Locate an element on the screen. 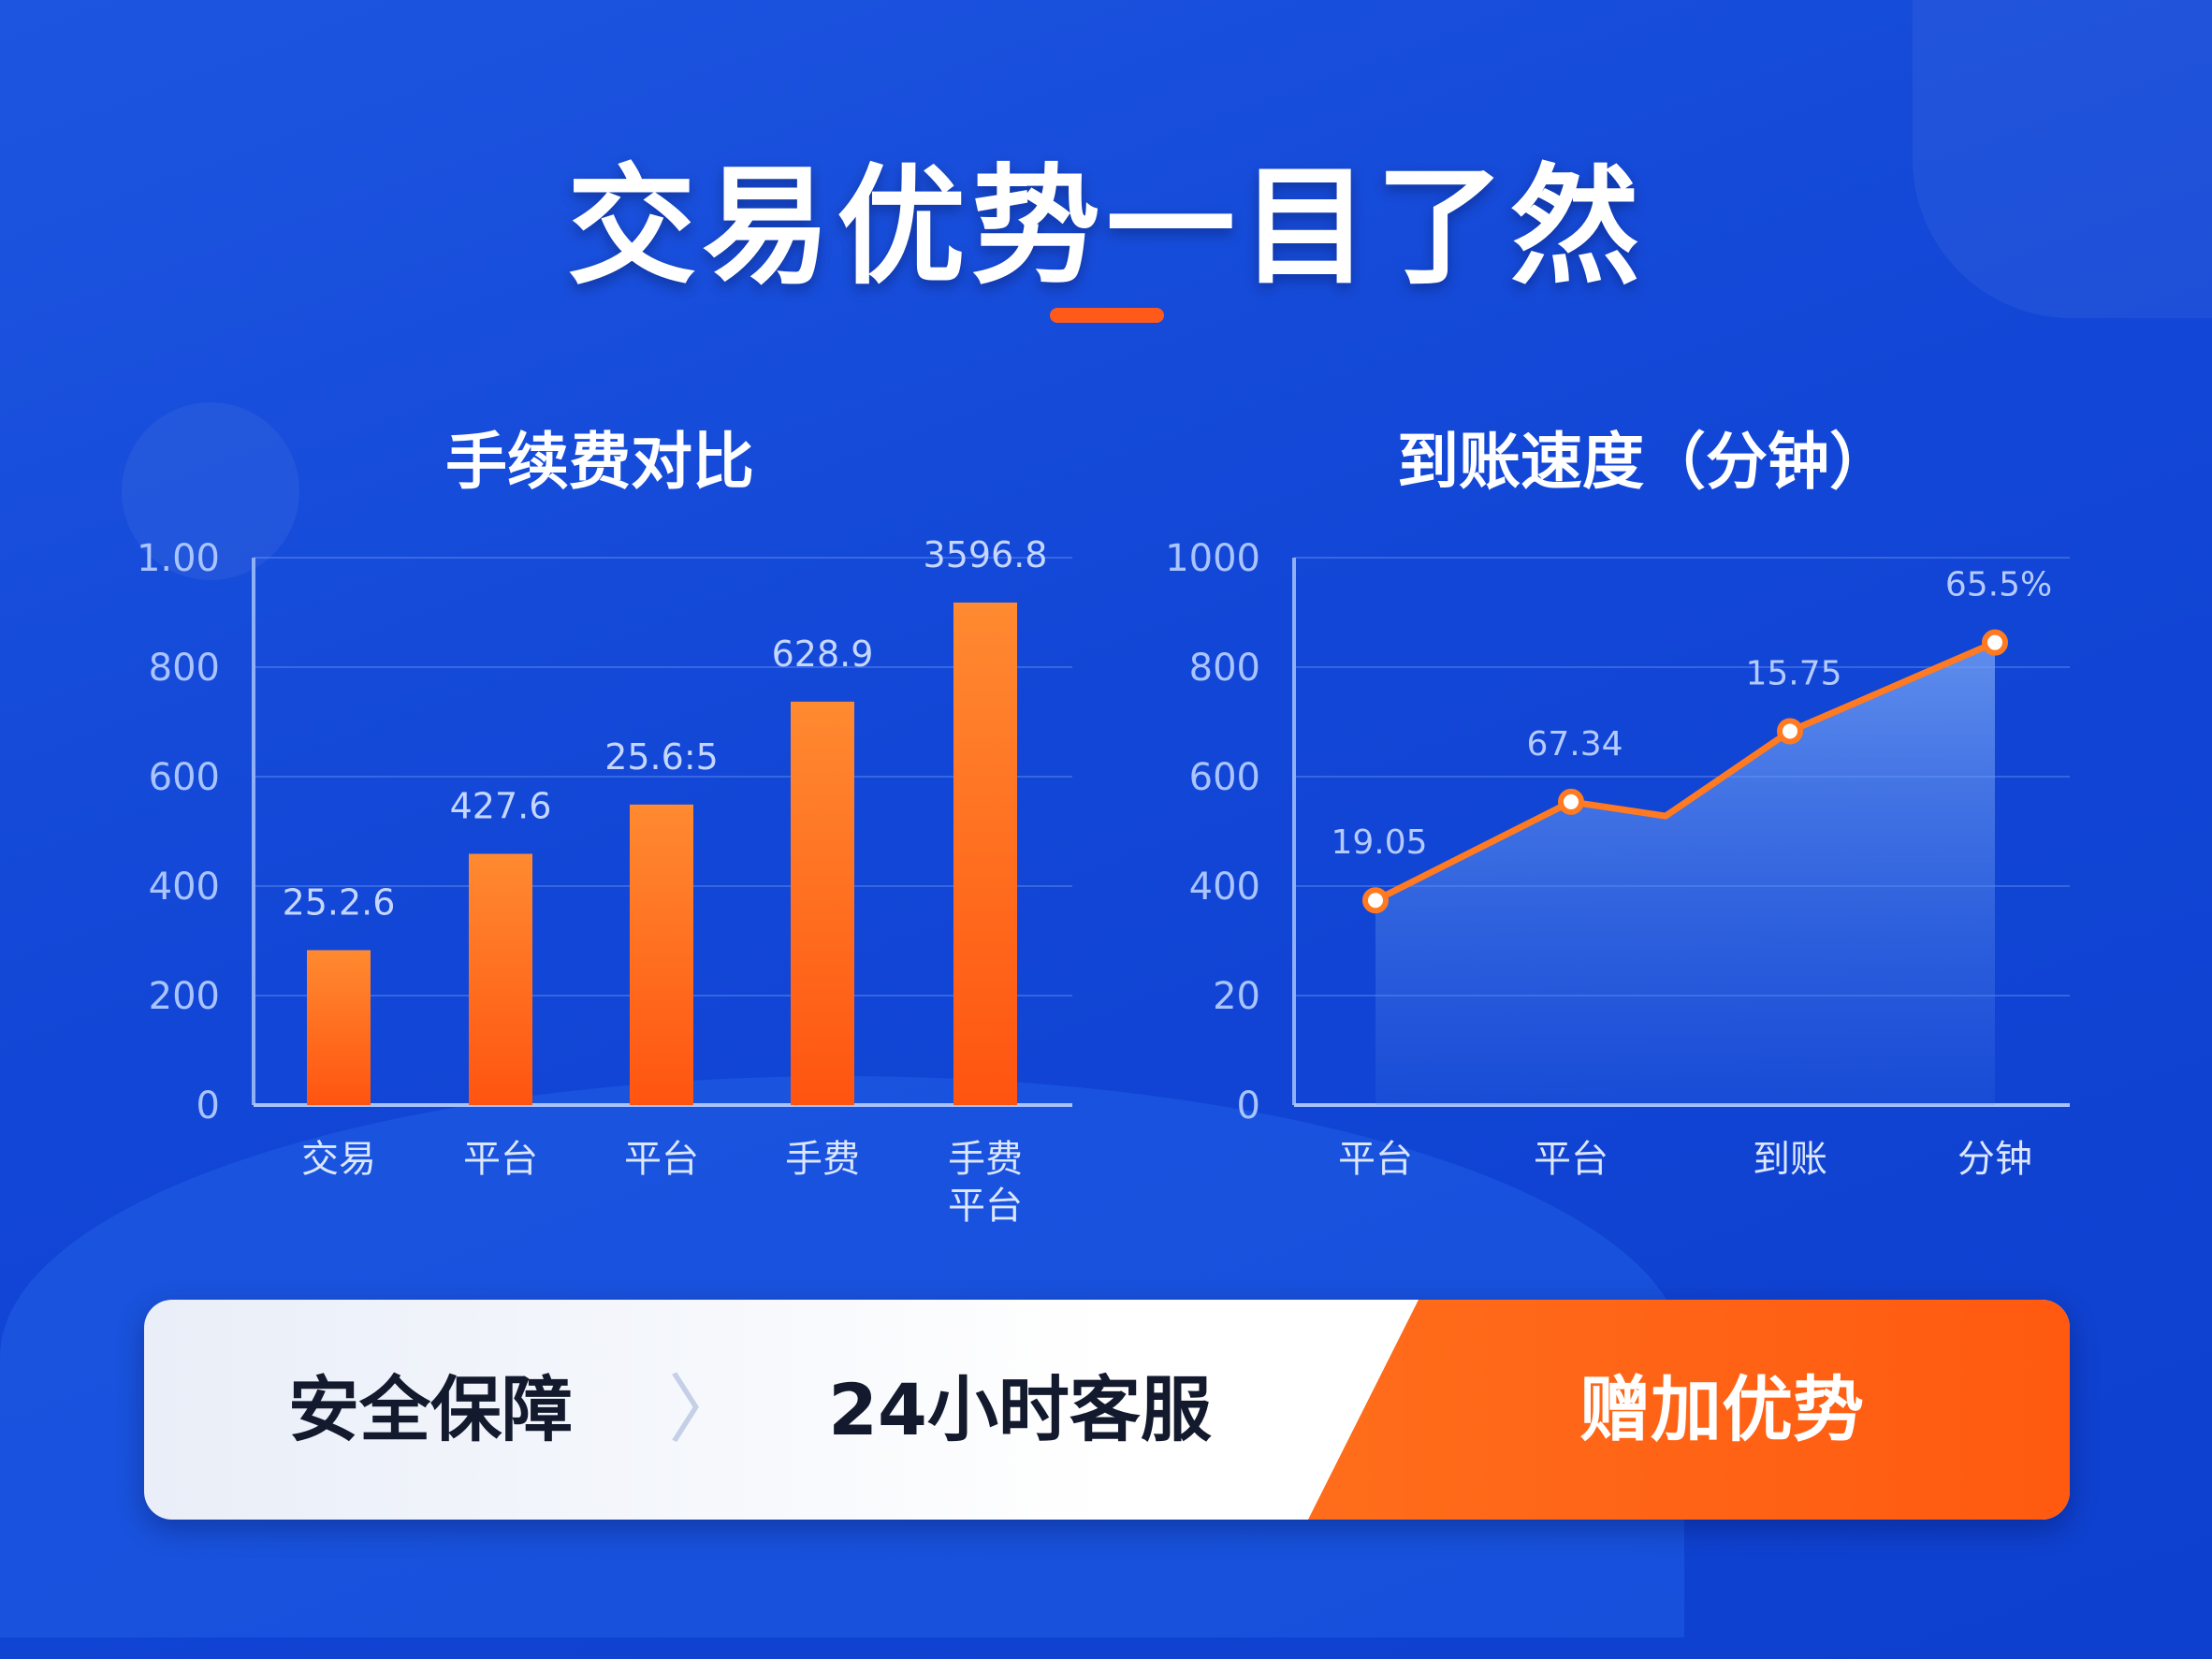  title-underline is located at coordinates (1107, 315).